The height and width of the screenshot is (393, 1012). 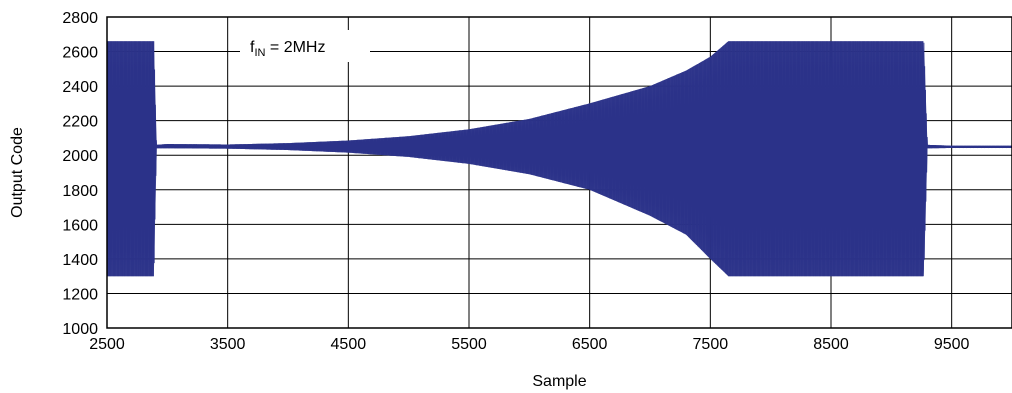 I want to click on x-tick-label: 4500, so click(x=349, y=344).